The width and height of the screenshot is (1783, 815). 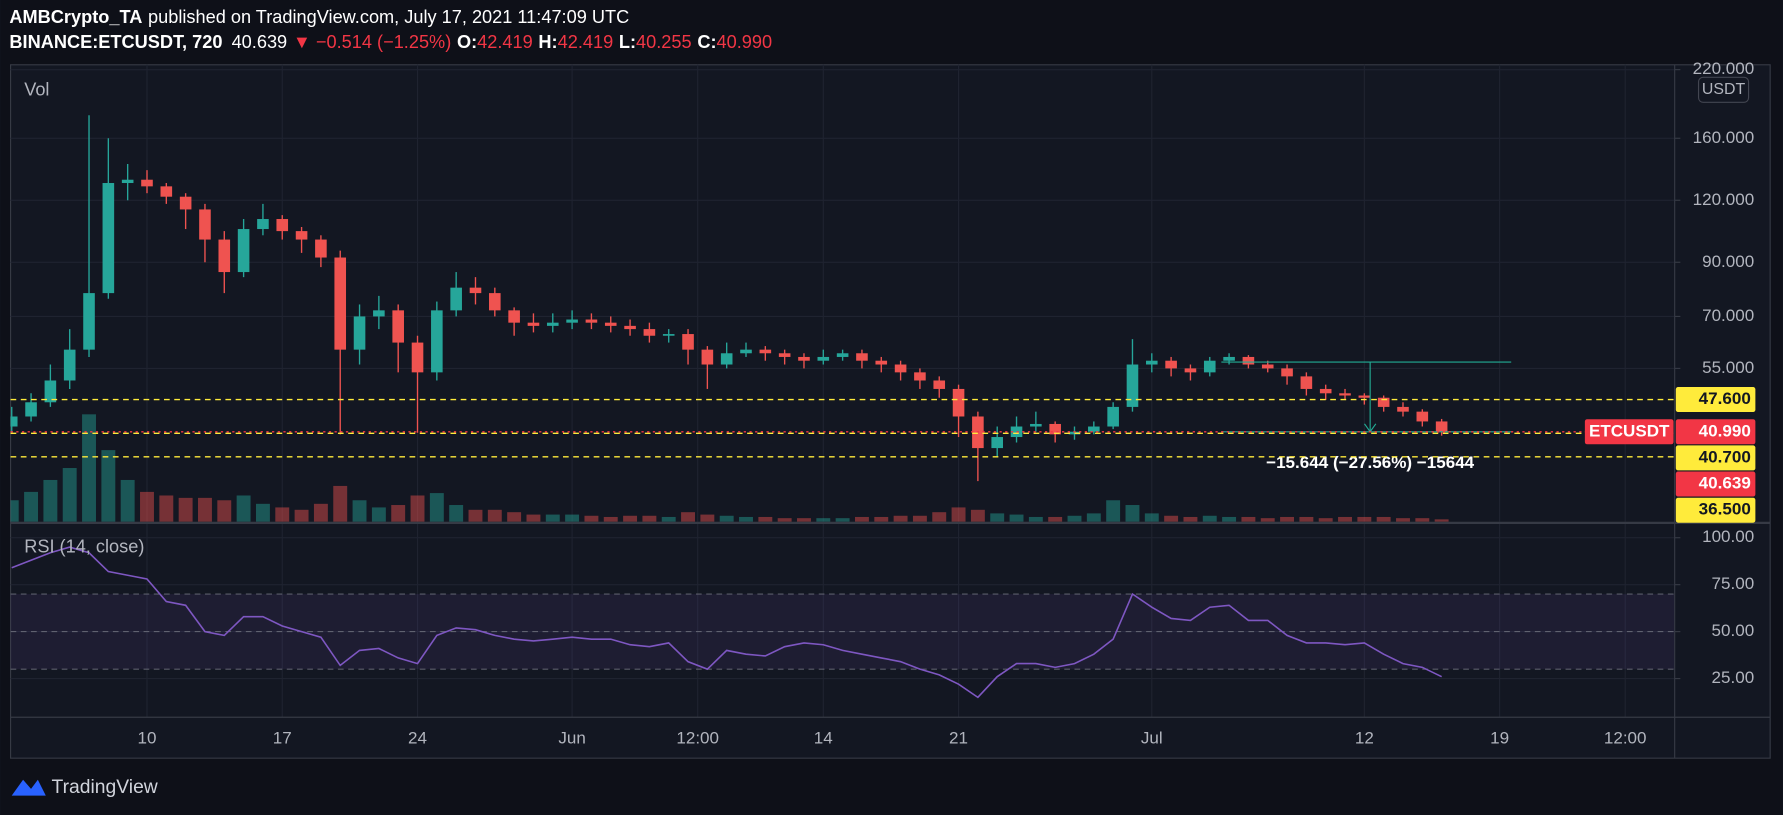 What do you see at coordinates (1733, 677) in the screenshot?
I see `y-tick-label: 25.00` at bounding box center [1733, 677].